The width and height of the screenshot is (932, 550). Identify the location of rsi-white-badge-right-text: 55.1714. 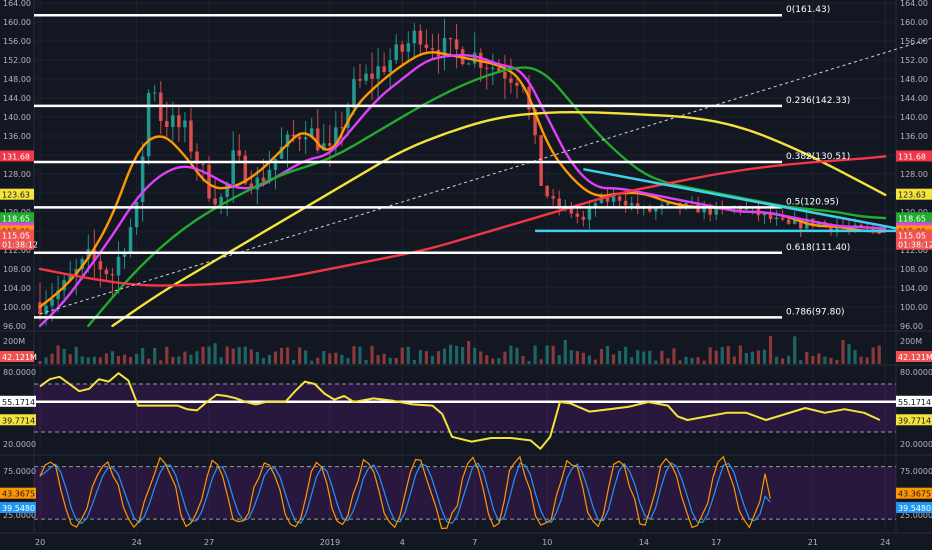
(914, 402).